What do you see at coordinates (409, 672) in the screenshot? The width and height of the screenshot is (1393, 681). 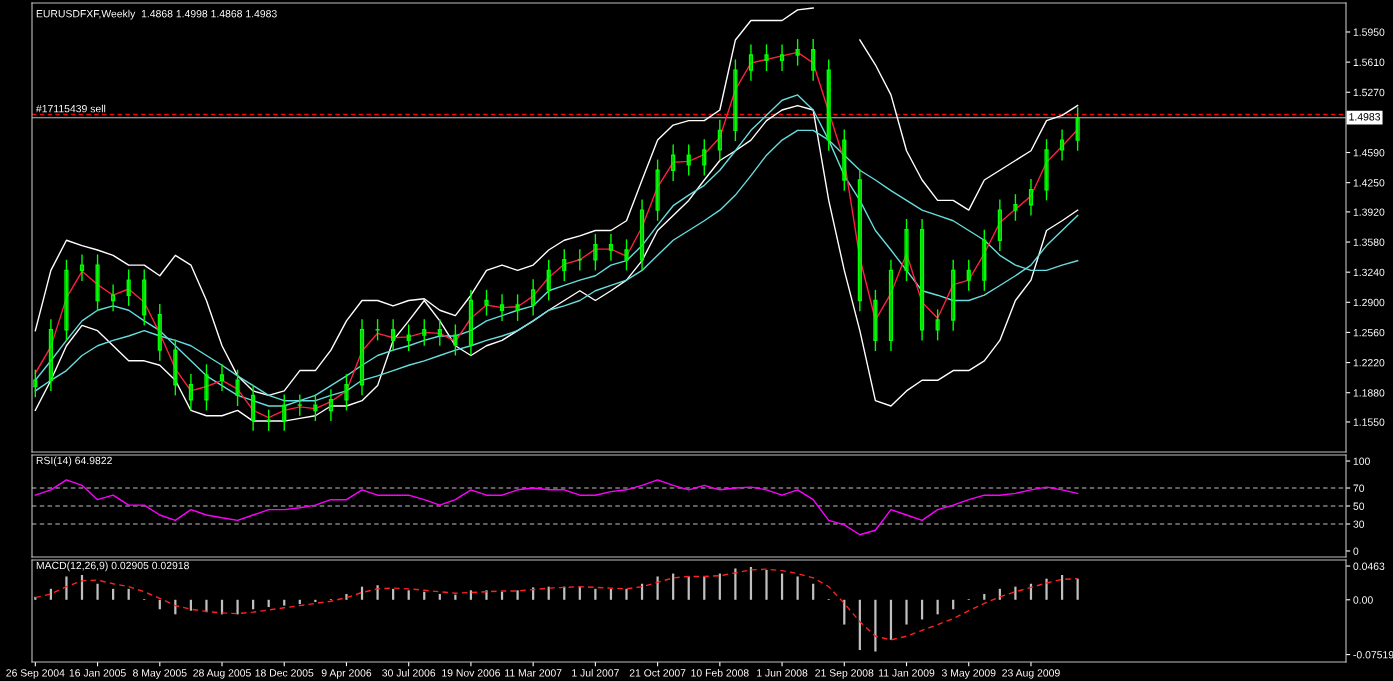 I see `x-tick-label: 30 Jul 2006` at bounding box center [409, 672].